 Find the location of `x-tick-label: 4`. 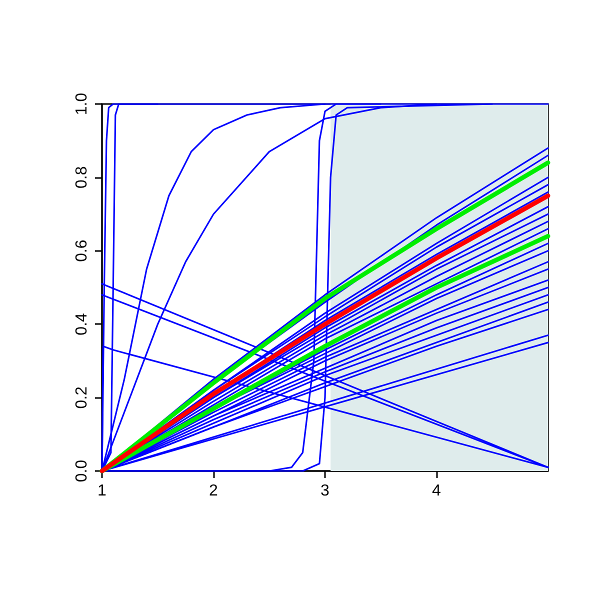

x-tick-label: 4 is located at coordinates (437, 491).